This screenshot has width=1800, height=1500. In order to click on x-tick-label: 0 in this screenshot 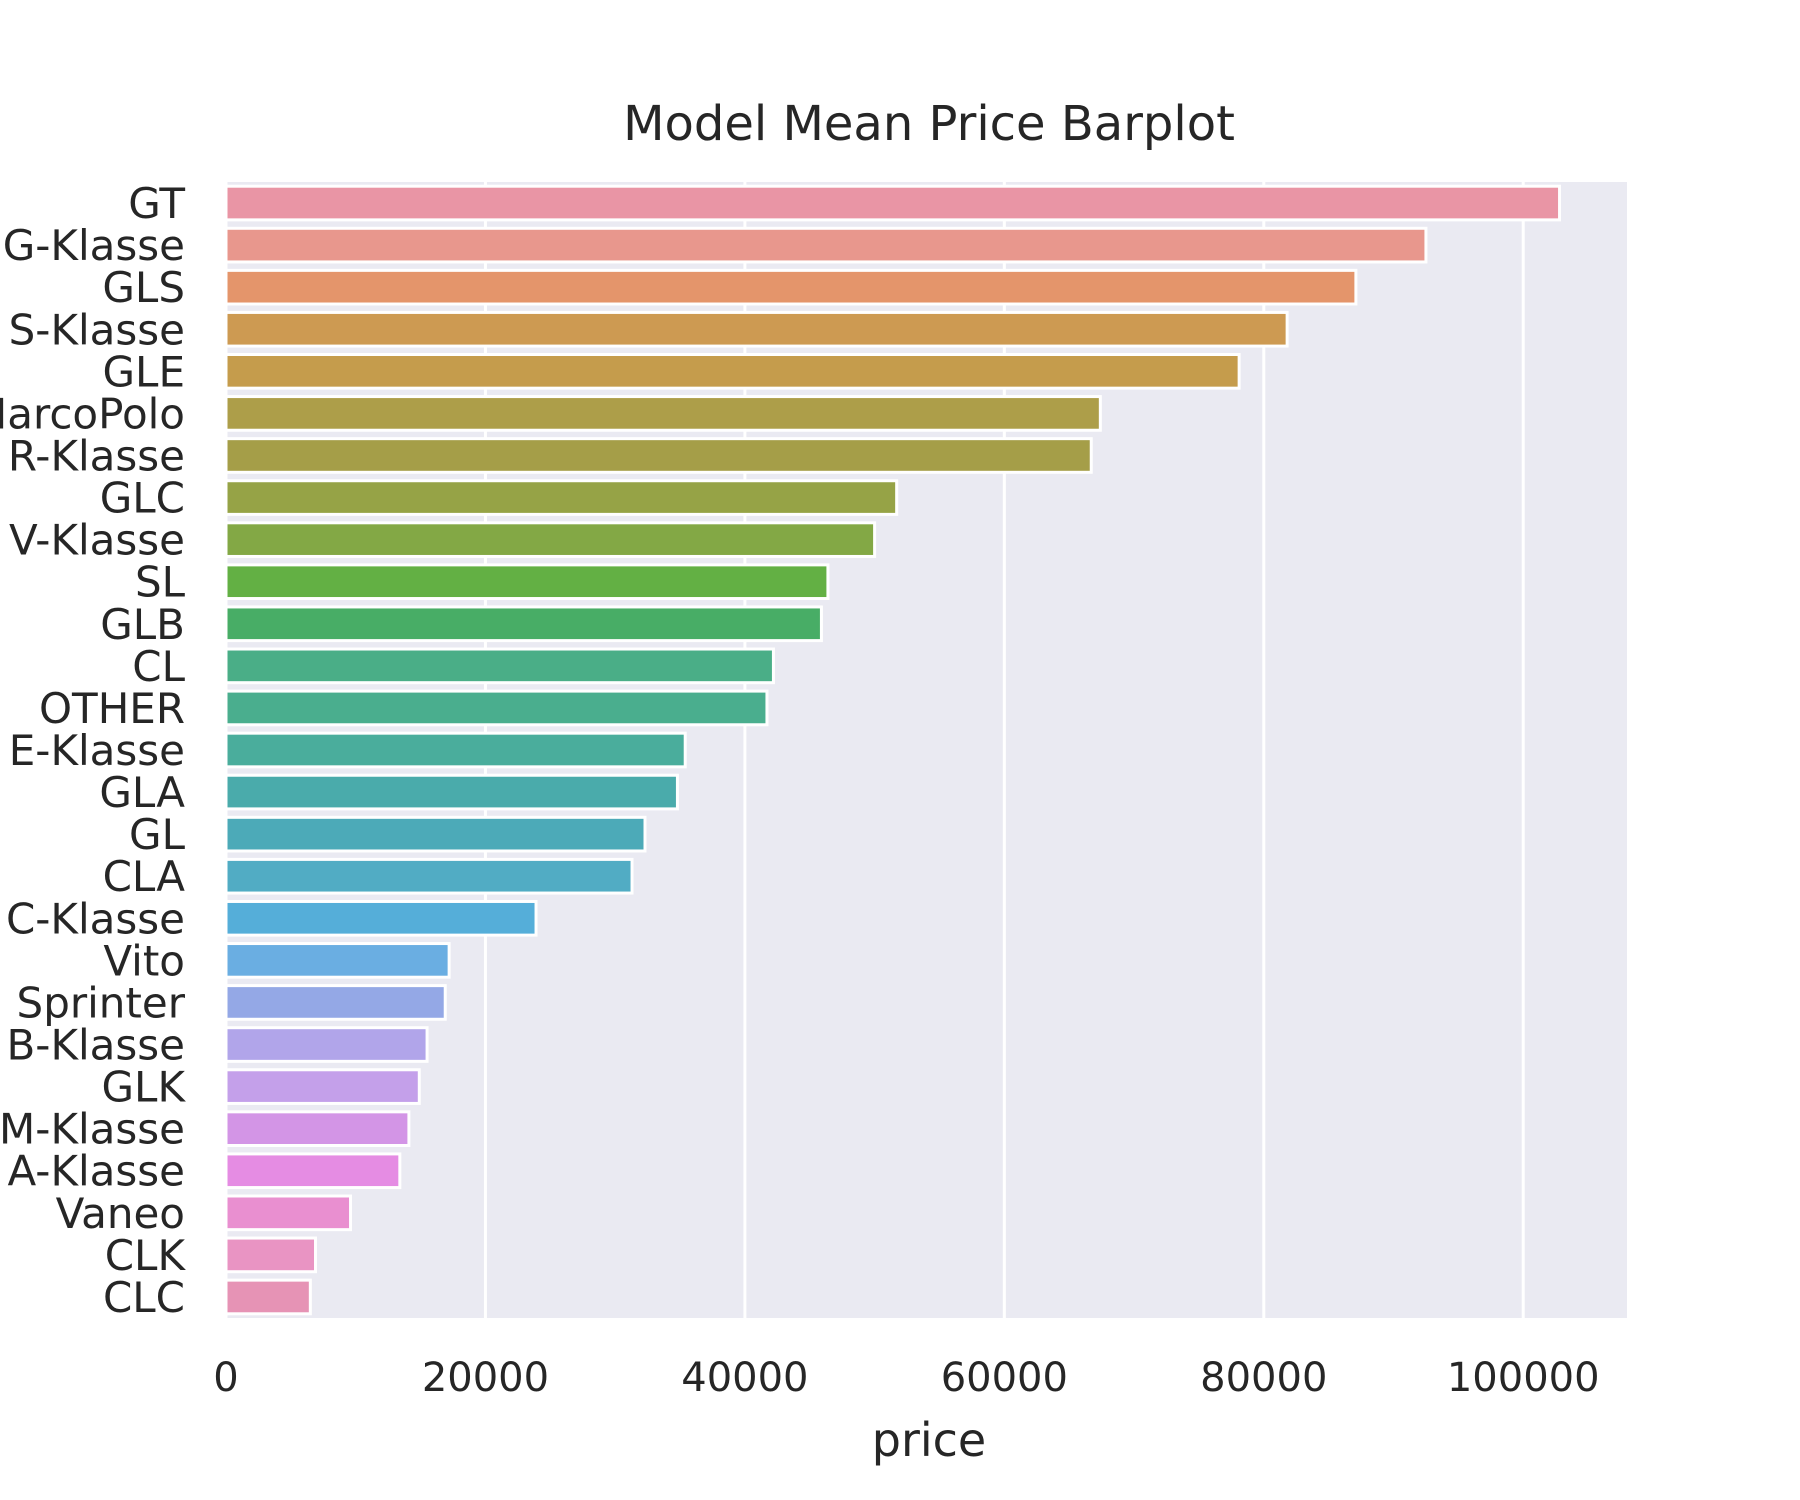, I will do `click(225, 1378)`.